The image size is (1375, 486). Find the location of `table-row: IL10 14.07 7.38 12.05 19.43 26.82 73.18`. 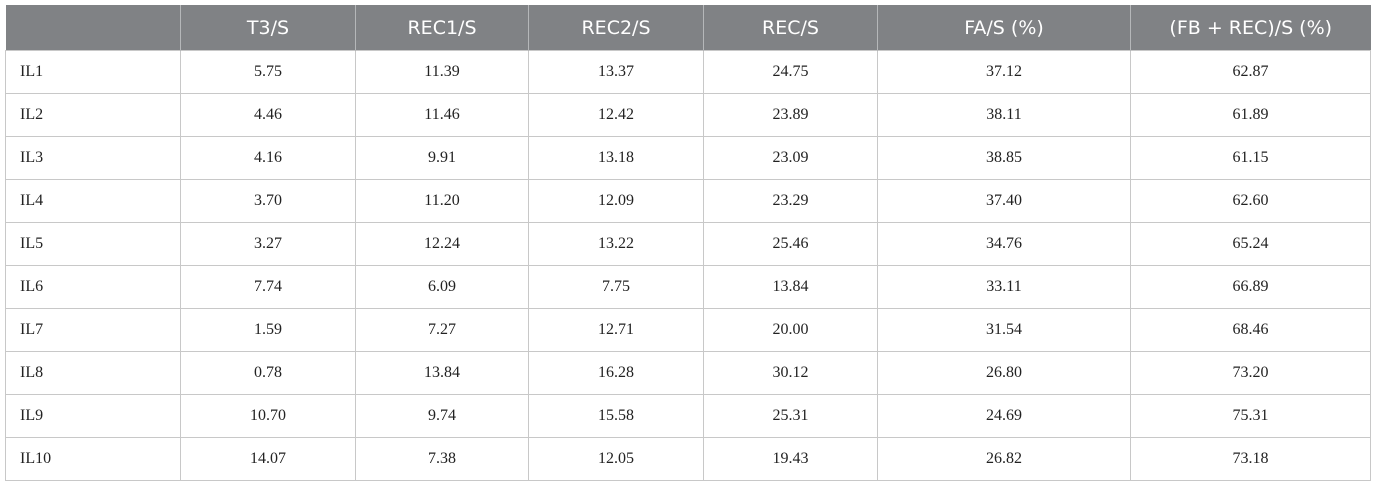

table-row: IL10 14.07 7.38 12.05 19.43 26.82 73.18 is located at coordinates (688, 459).